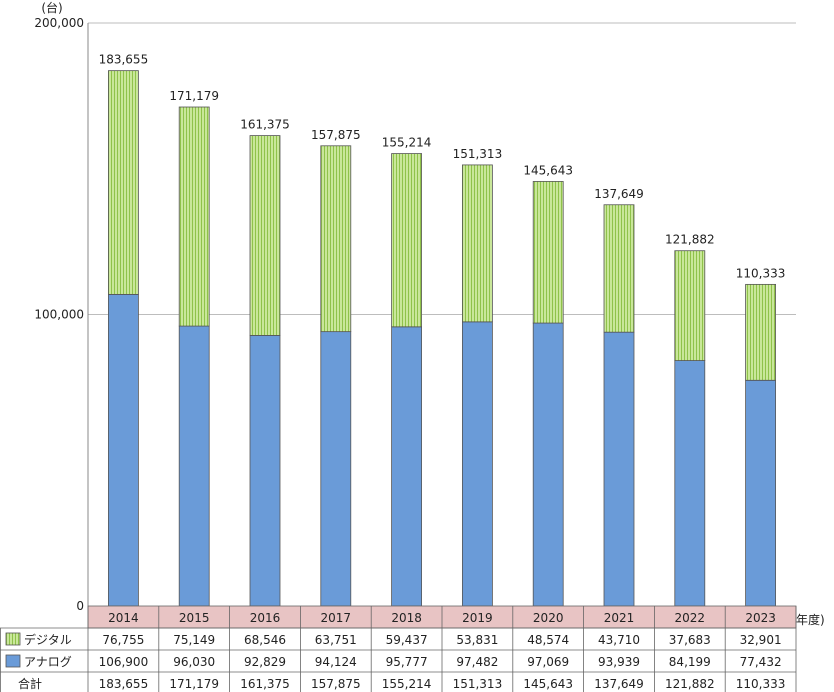 The height and width of the screenshot is (692, 834). Describe the element at coordinates (619, 640) in the screenshot. I see `table-cell-value: 43,710` at that location.